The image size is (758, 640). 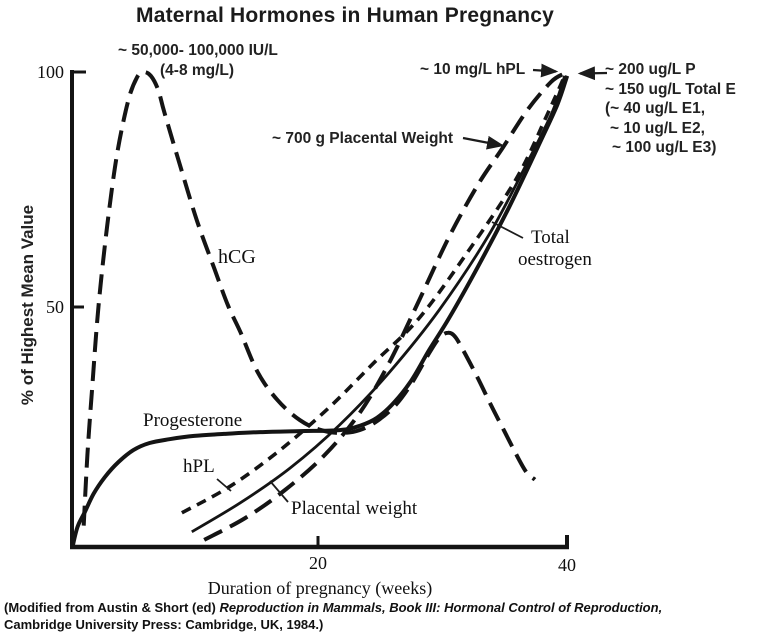 What do you see at coordinates (27, 305) in the screenshot?
I see `y-axis-title: % of Highest Mean Value` at bounding box center [27, 305].